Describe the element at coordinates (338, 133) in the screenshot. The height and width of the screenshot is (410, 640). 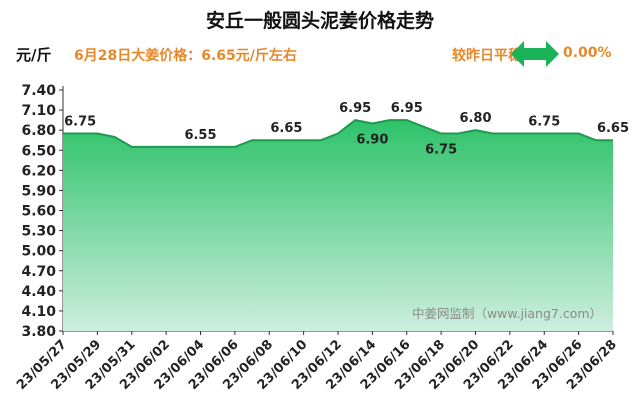
I see `price-line` at that location.